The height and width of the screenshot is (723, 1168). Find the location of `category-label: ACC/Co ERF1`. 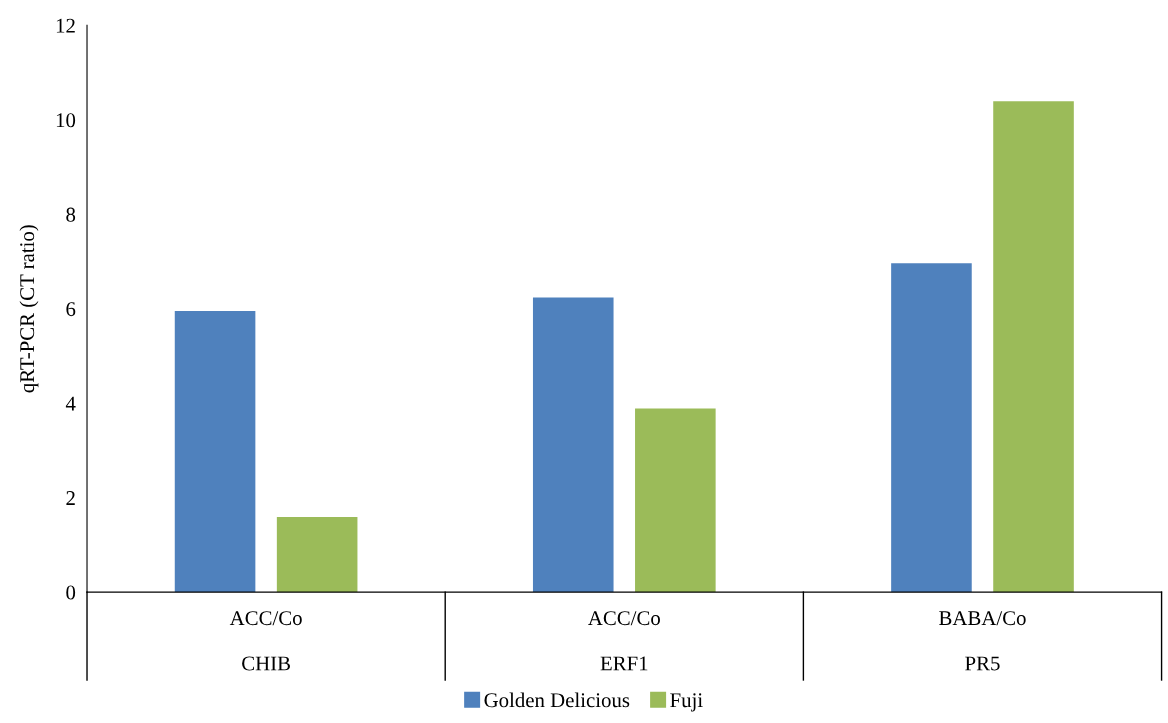

category-label: ACC/Co ERF1 is located at coordinates (624, 641).